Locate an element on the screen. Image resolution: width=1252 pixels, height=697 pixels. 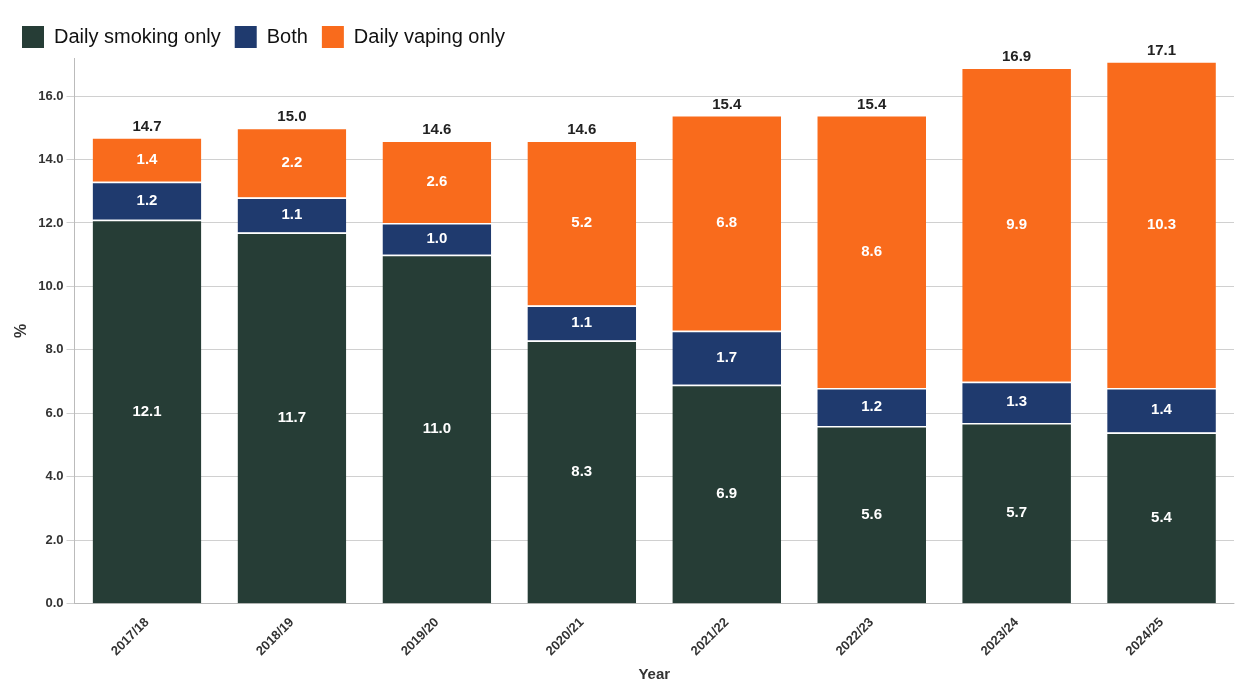
legend-label: Daily smoking only is located at coordinates (137, 35).